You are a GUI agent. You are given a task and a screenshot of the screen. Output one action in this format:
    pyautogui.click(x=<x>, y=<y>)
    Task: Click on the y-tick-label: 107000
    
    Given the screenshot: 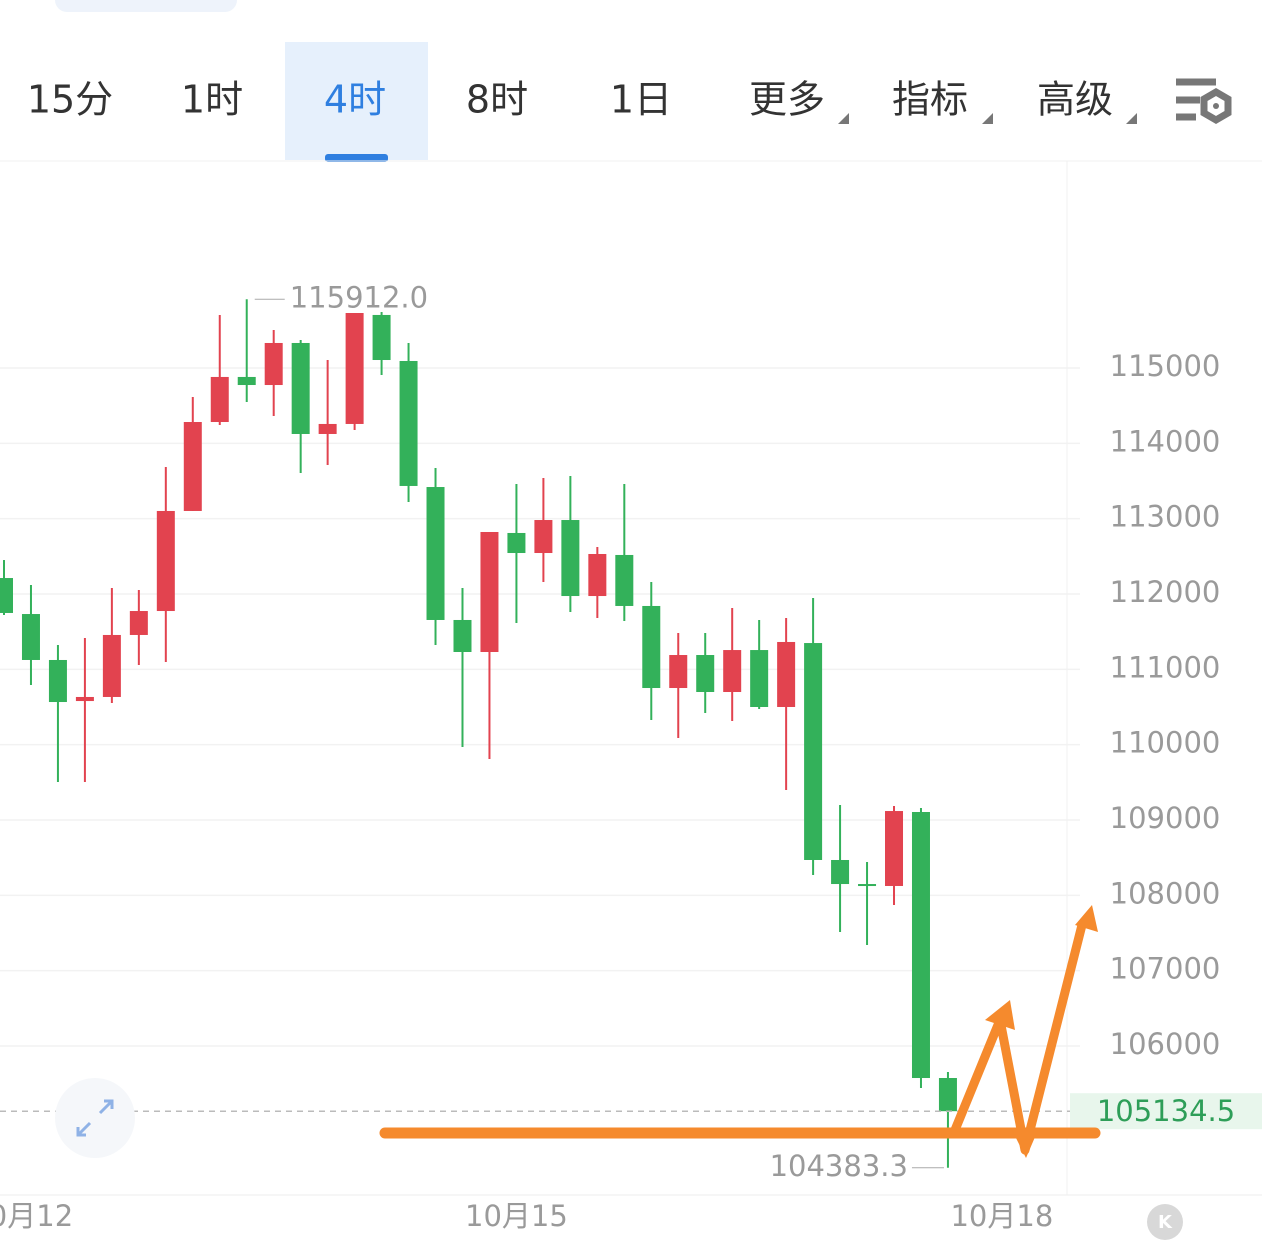 What is the action you would take?
    pyautogui.click(x=1165, y=969)
    